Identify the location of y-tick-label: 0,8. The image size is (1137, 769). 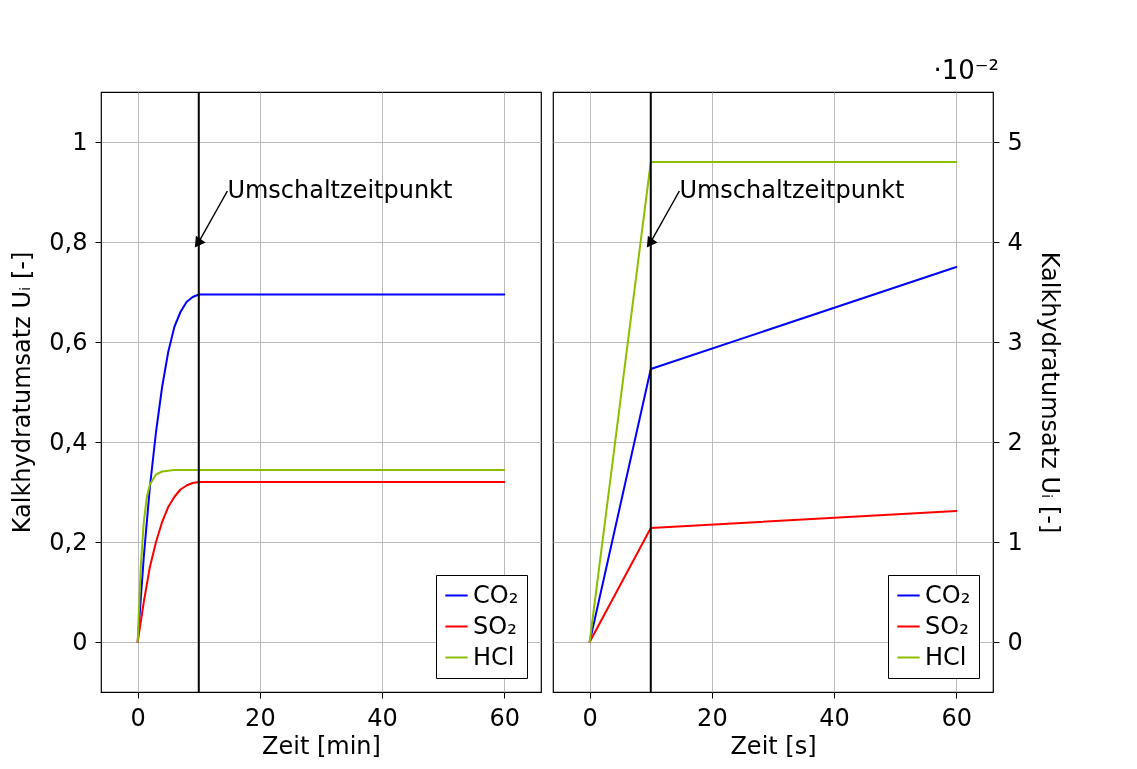
(68, 241).